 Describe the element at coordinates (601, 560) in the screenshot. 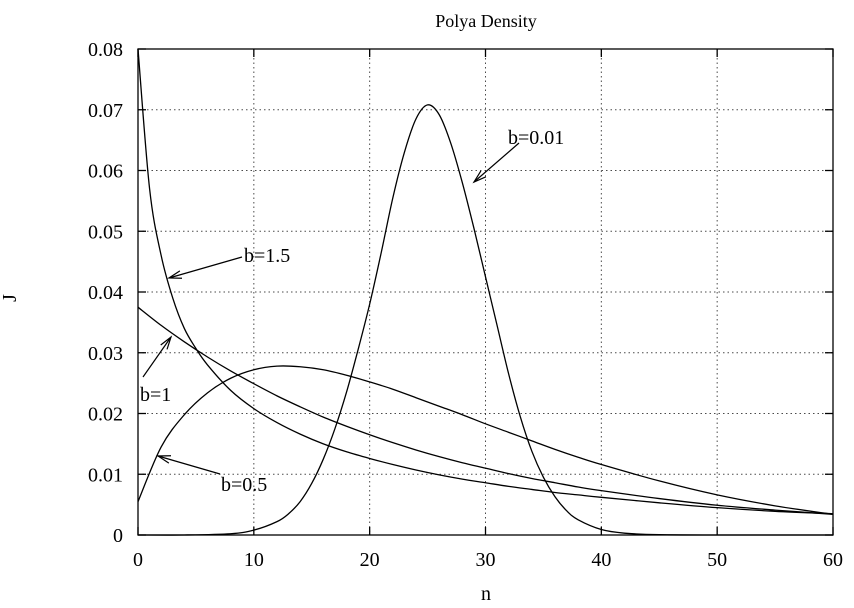

I see `x-tick-label: 40` at that location.